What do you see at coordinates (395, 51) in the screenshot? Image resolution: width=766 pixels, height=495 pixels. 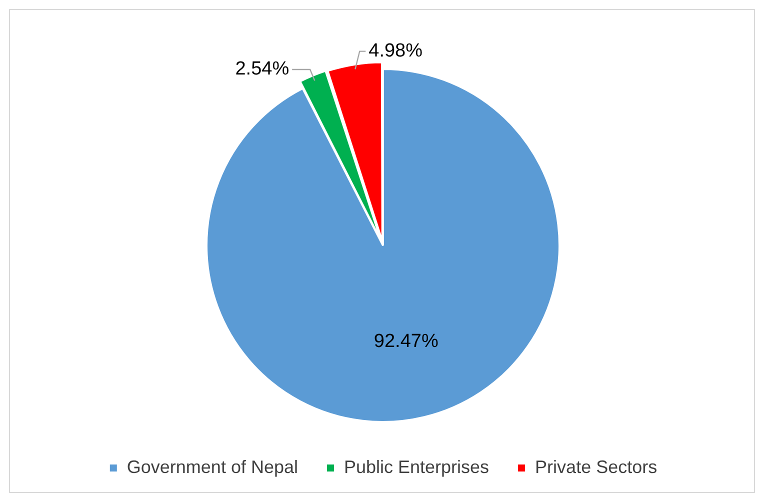 I see `data-label: 4.98%` at bounding box center [395, 51].